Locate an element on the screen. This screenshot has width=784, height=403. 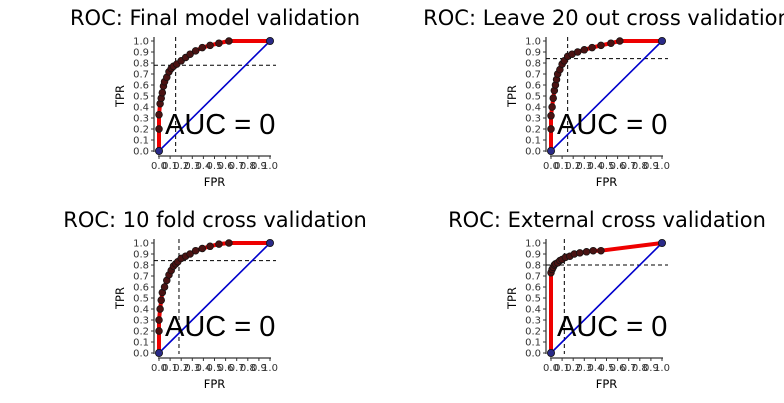
chart-title: ROC: 10 fold cross validation is located at coordinates (215, 220).